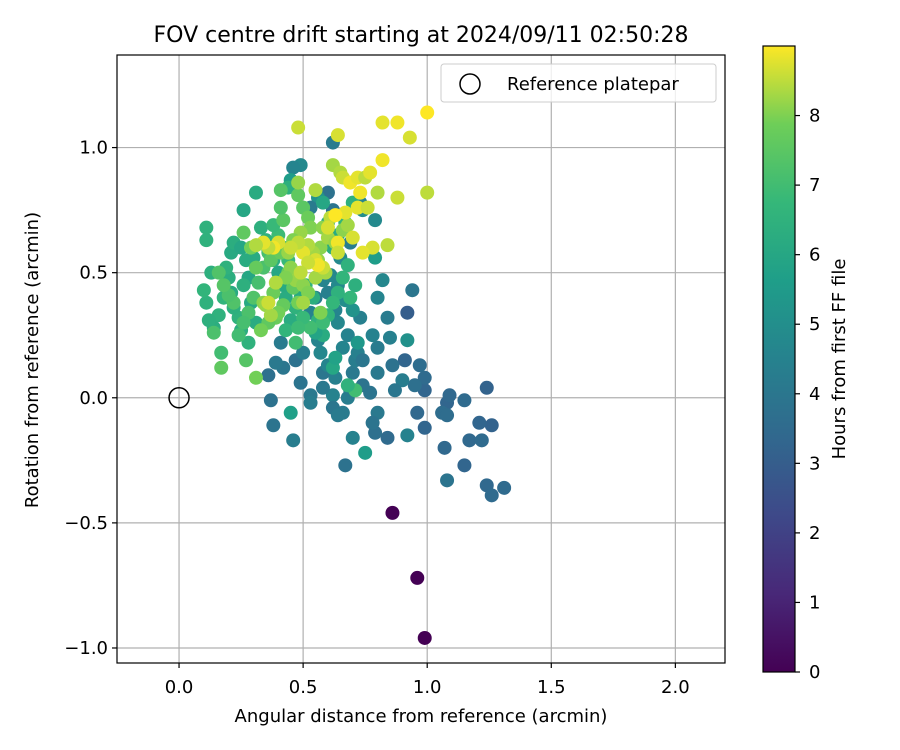 The height and width of the screenshot is (750, 900). Describe the element at coordinates (32, 360) in the screenshot. I see `y-axis-label: Rotation from reference (arcmin)` at that location.